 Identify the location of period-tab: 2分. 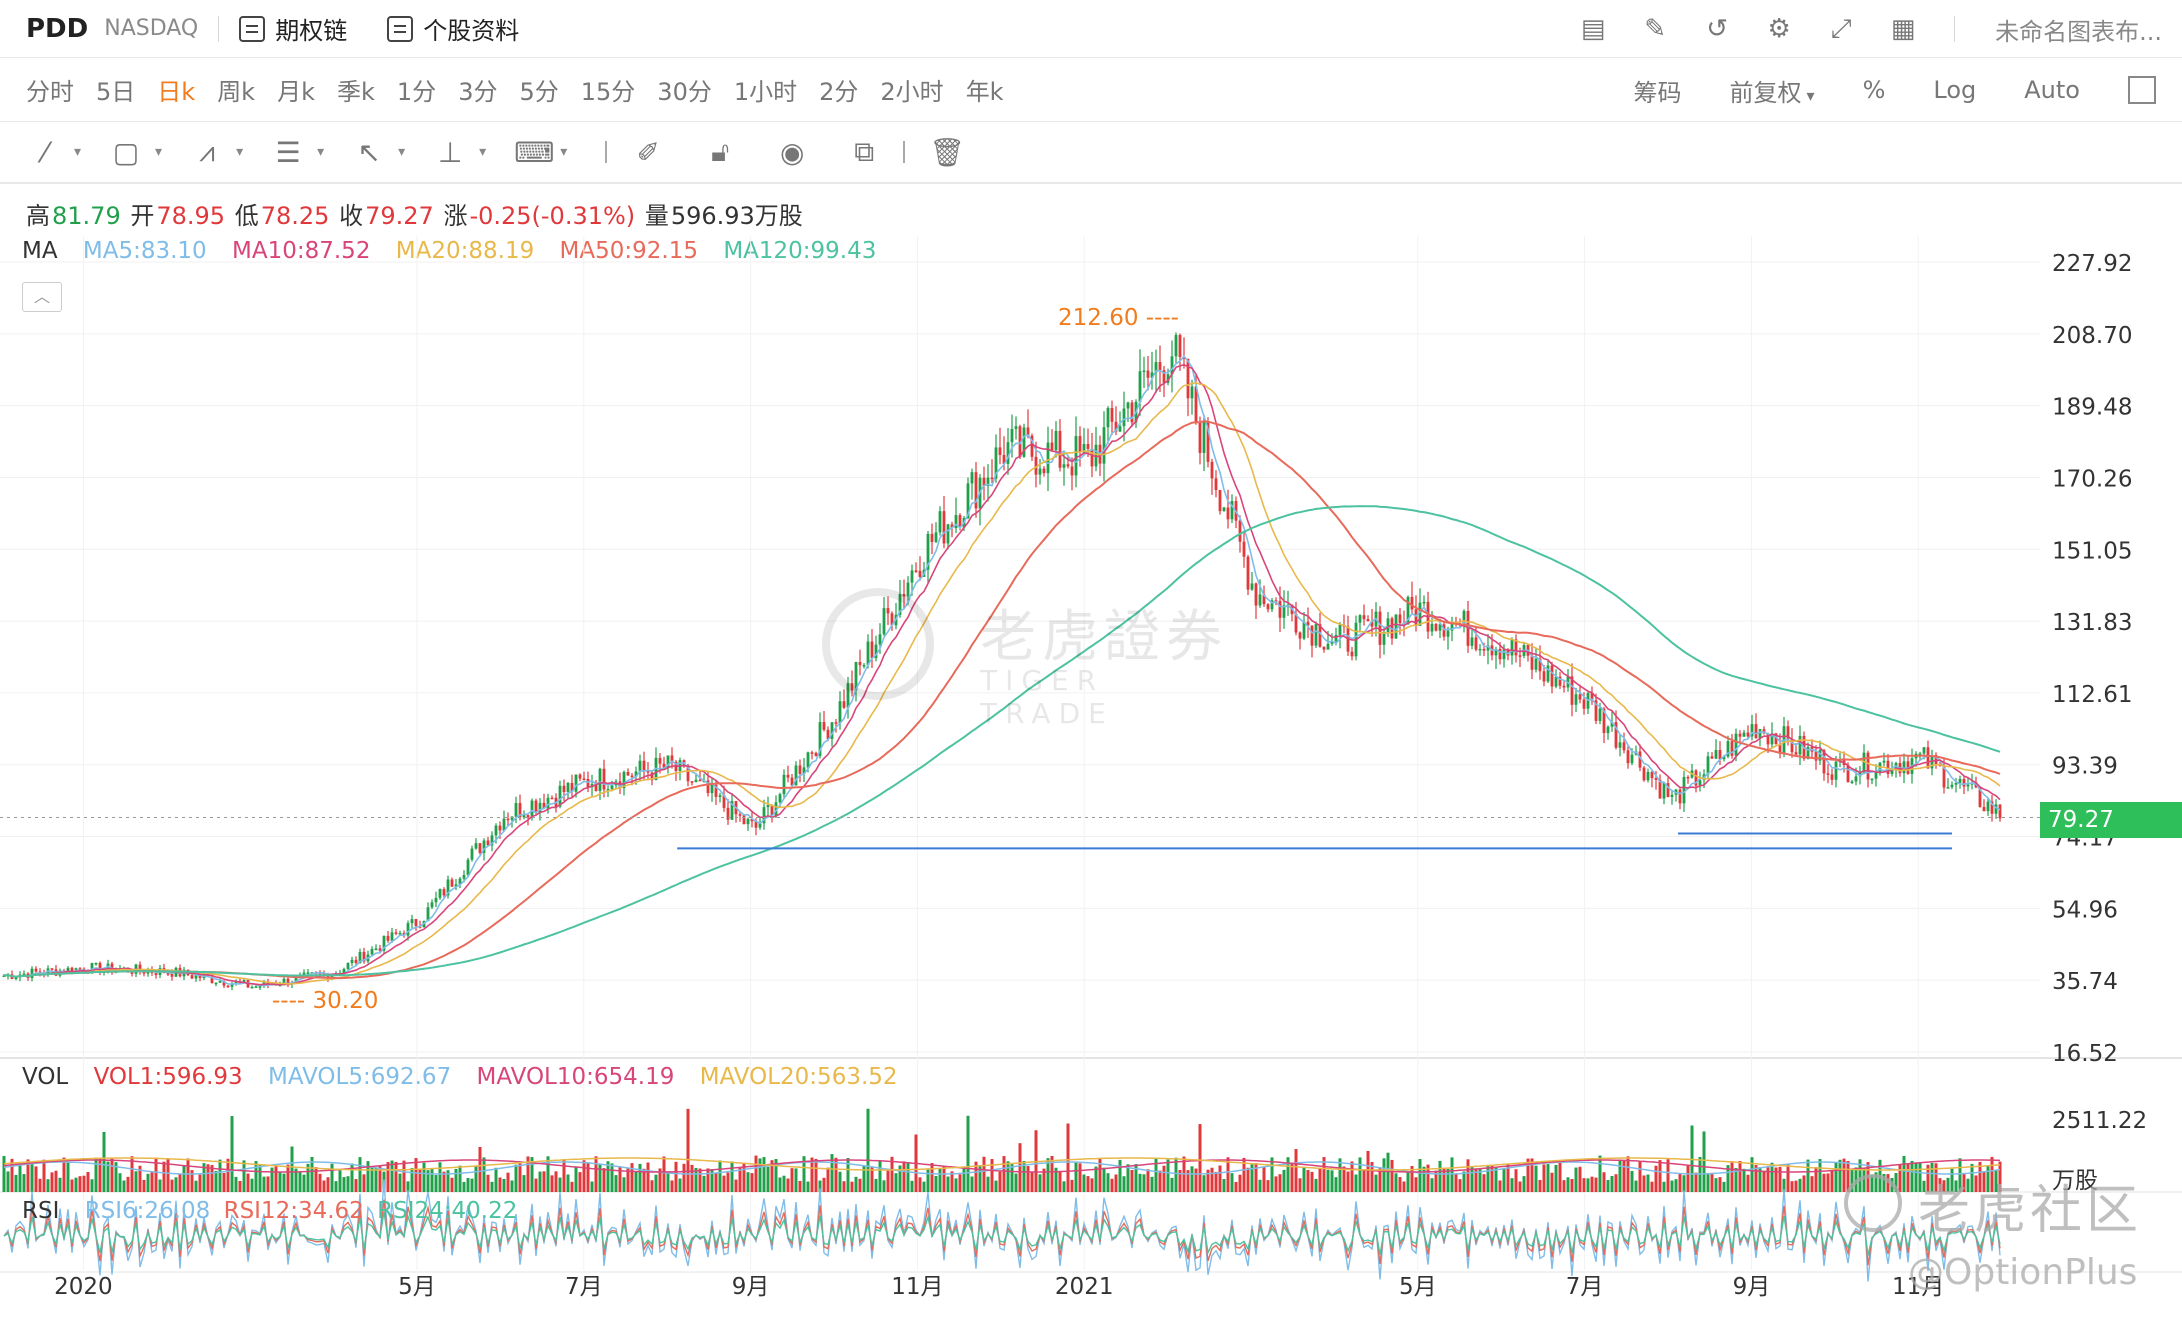
(839, 92).